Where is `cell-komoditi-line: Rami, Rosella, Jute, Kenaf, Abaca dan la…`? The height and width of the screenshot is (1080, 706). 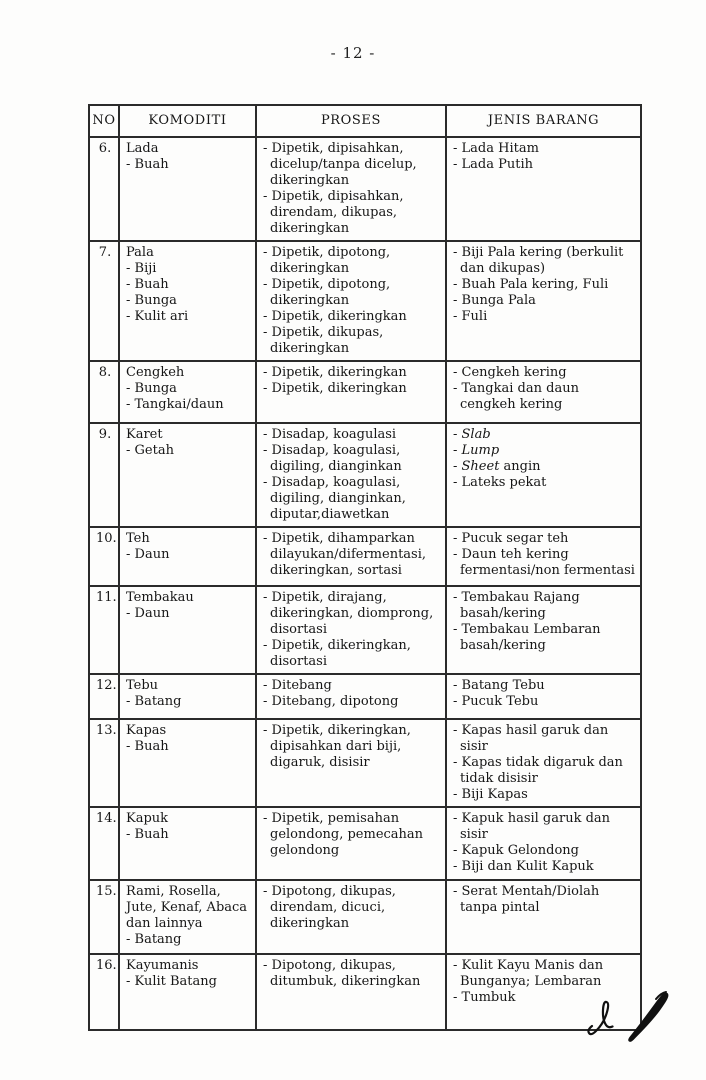 cell-komoditi-line: Rami, Rosella, Jute, Kenaf, Abaca dan la… is located at coordinates (187, 907).